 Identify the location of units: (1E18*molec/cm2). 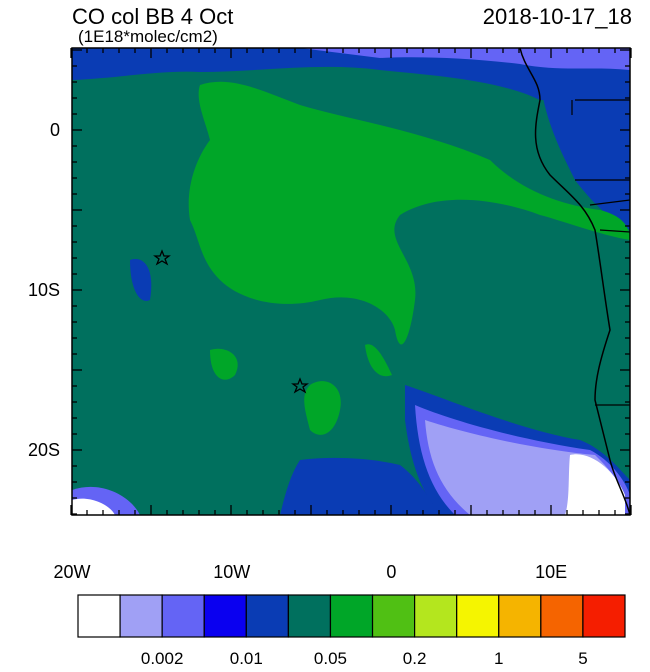
(148, 36).